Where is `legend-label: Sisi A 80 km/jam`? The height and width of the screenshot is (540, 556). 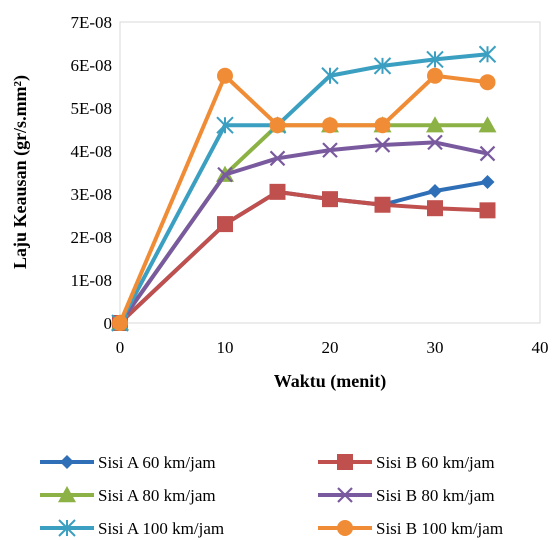 legend-label: Sisi A 80 km/jam is located at coordinates (157, 495).